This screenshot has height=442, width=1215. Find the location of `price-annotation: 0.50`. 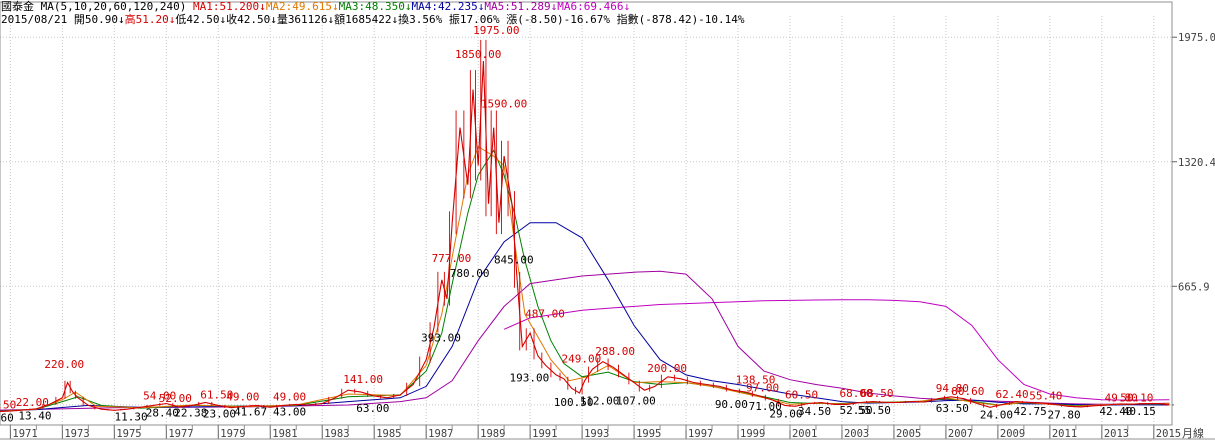

price-annotation: 0.50 is located at coordinates (8, 404).